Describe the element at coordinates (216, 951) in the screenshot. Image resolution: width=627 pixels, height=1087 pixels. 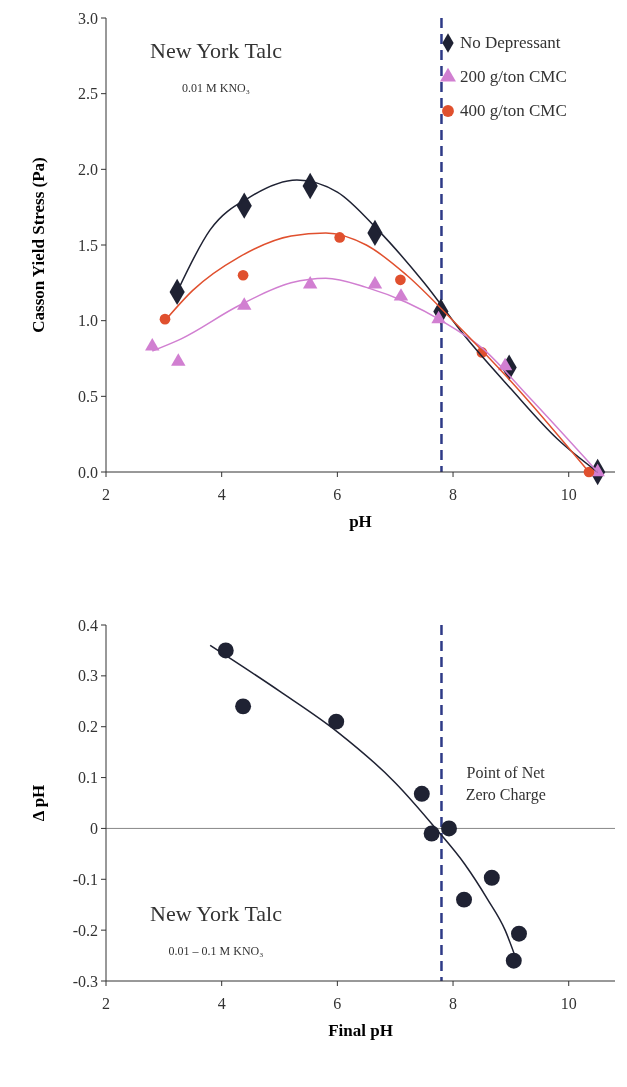
I see `annotation: 0.01 – 0.1 M KNO₃` at that location.